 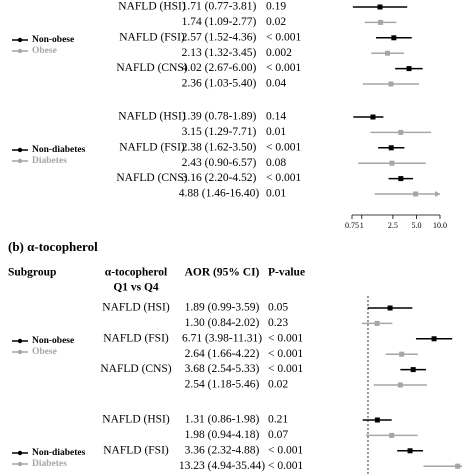 I want to click on x-tick-label: 5.0, so click(x=416, y=225).